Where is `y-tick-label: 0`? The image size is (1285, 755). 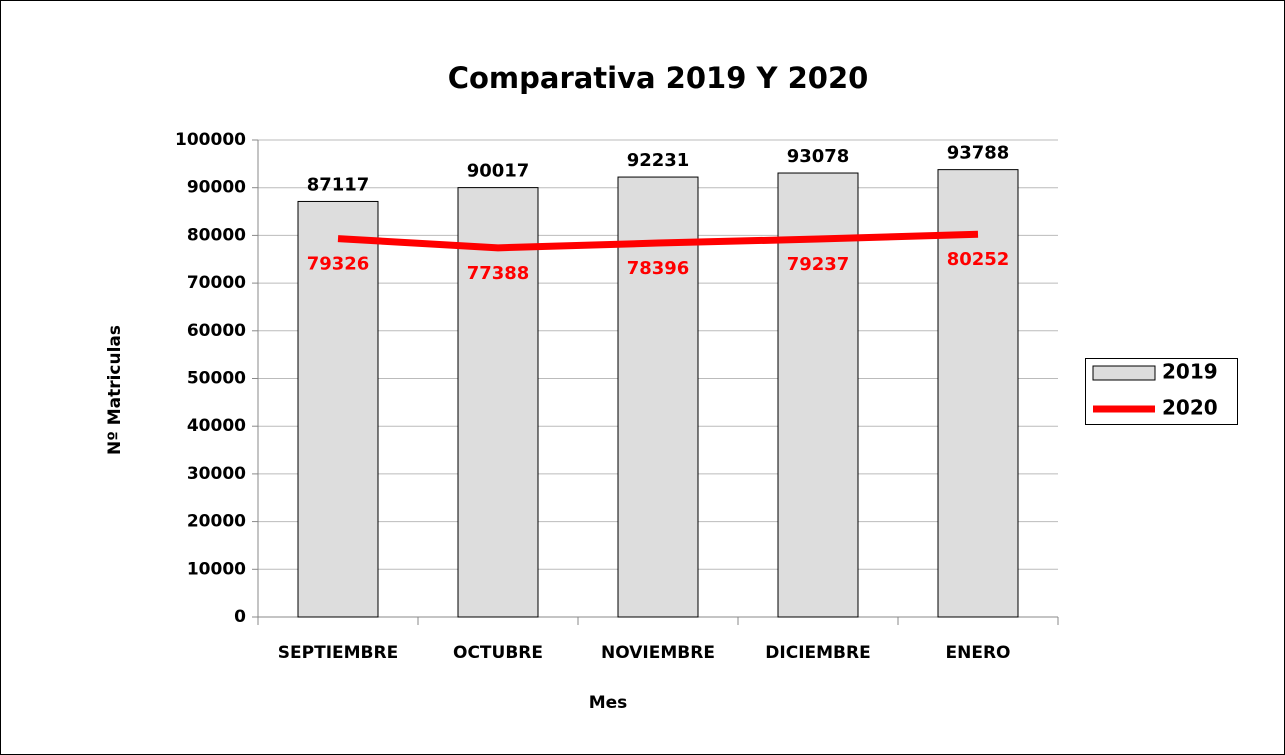 y-tick-label: 0 is located at coordinates (240, 617).